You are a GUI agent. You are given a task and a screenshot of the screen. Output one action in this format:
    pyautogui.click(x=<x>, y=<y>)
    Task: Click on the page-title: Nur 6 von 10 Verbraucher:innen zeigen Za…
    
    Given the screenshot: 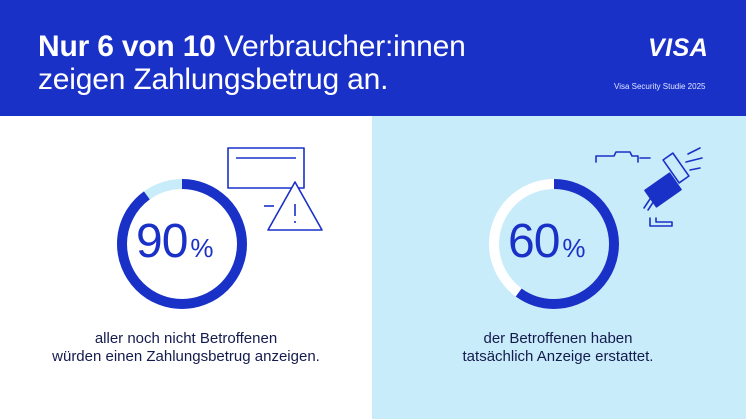 What is the action you would take?
    pyautogui.click(x=252, y=63)
    